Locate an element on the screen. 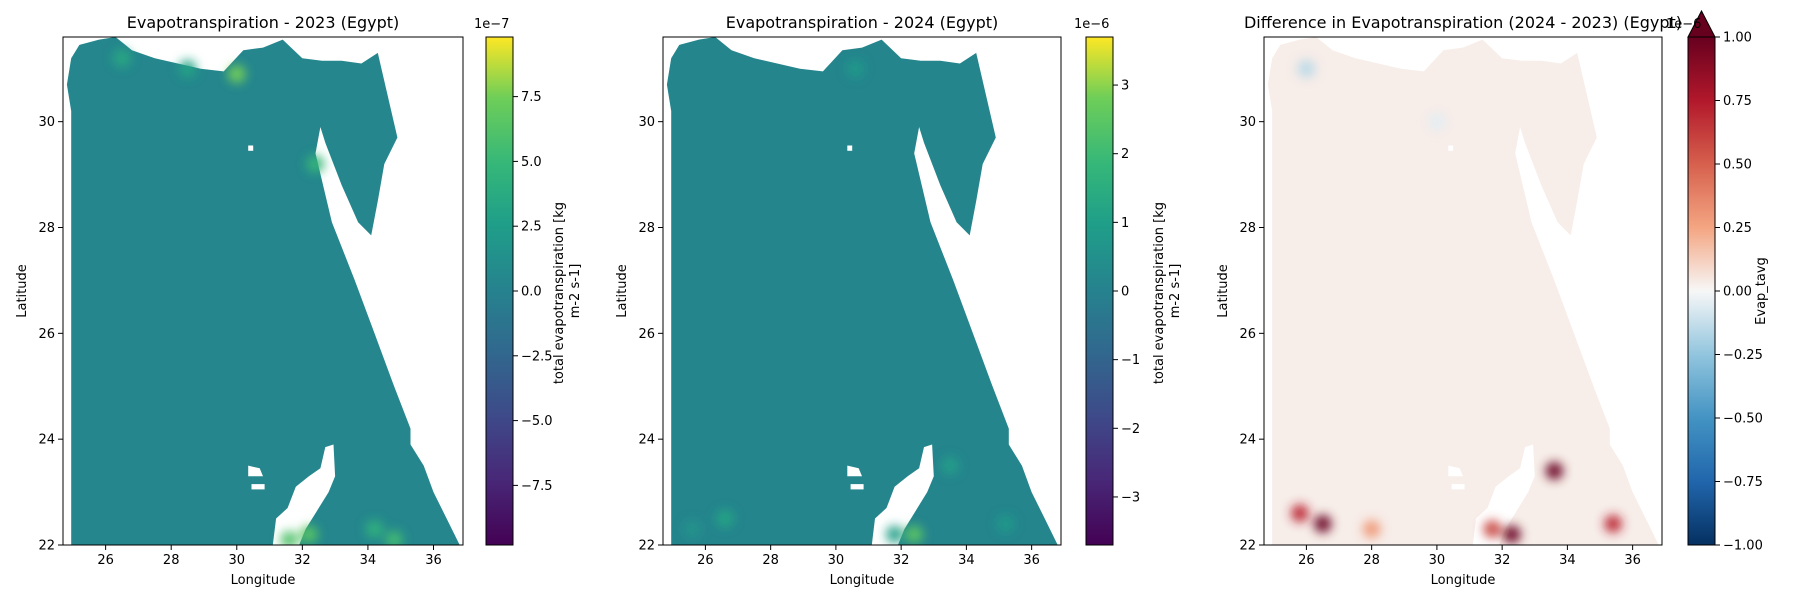 Image resolution: width=1800 pixels, height=600 pixels. y-ticks-difference: 22 24 26 28 30 is located at coordinates (1251, 334).